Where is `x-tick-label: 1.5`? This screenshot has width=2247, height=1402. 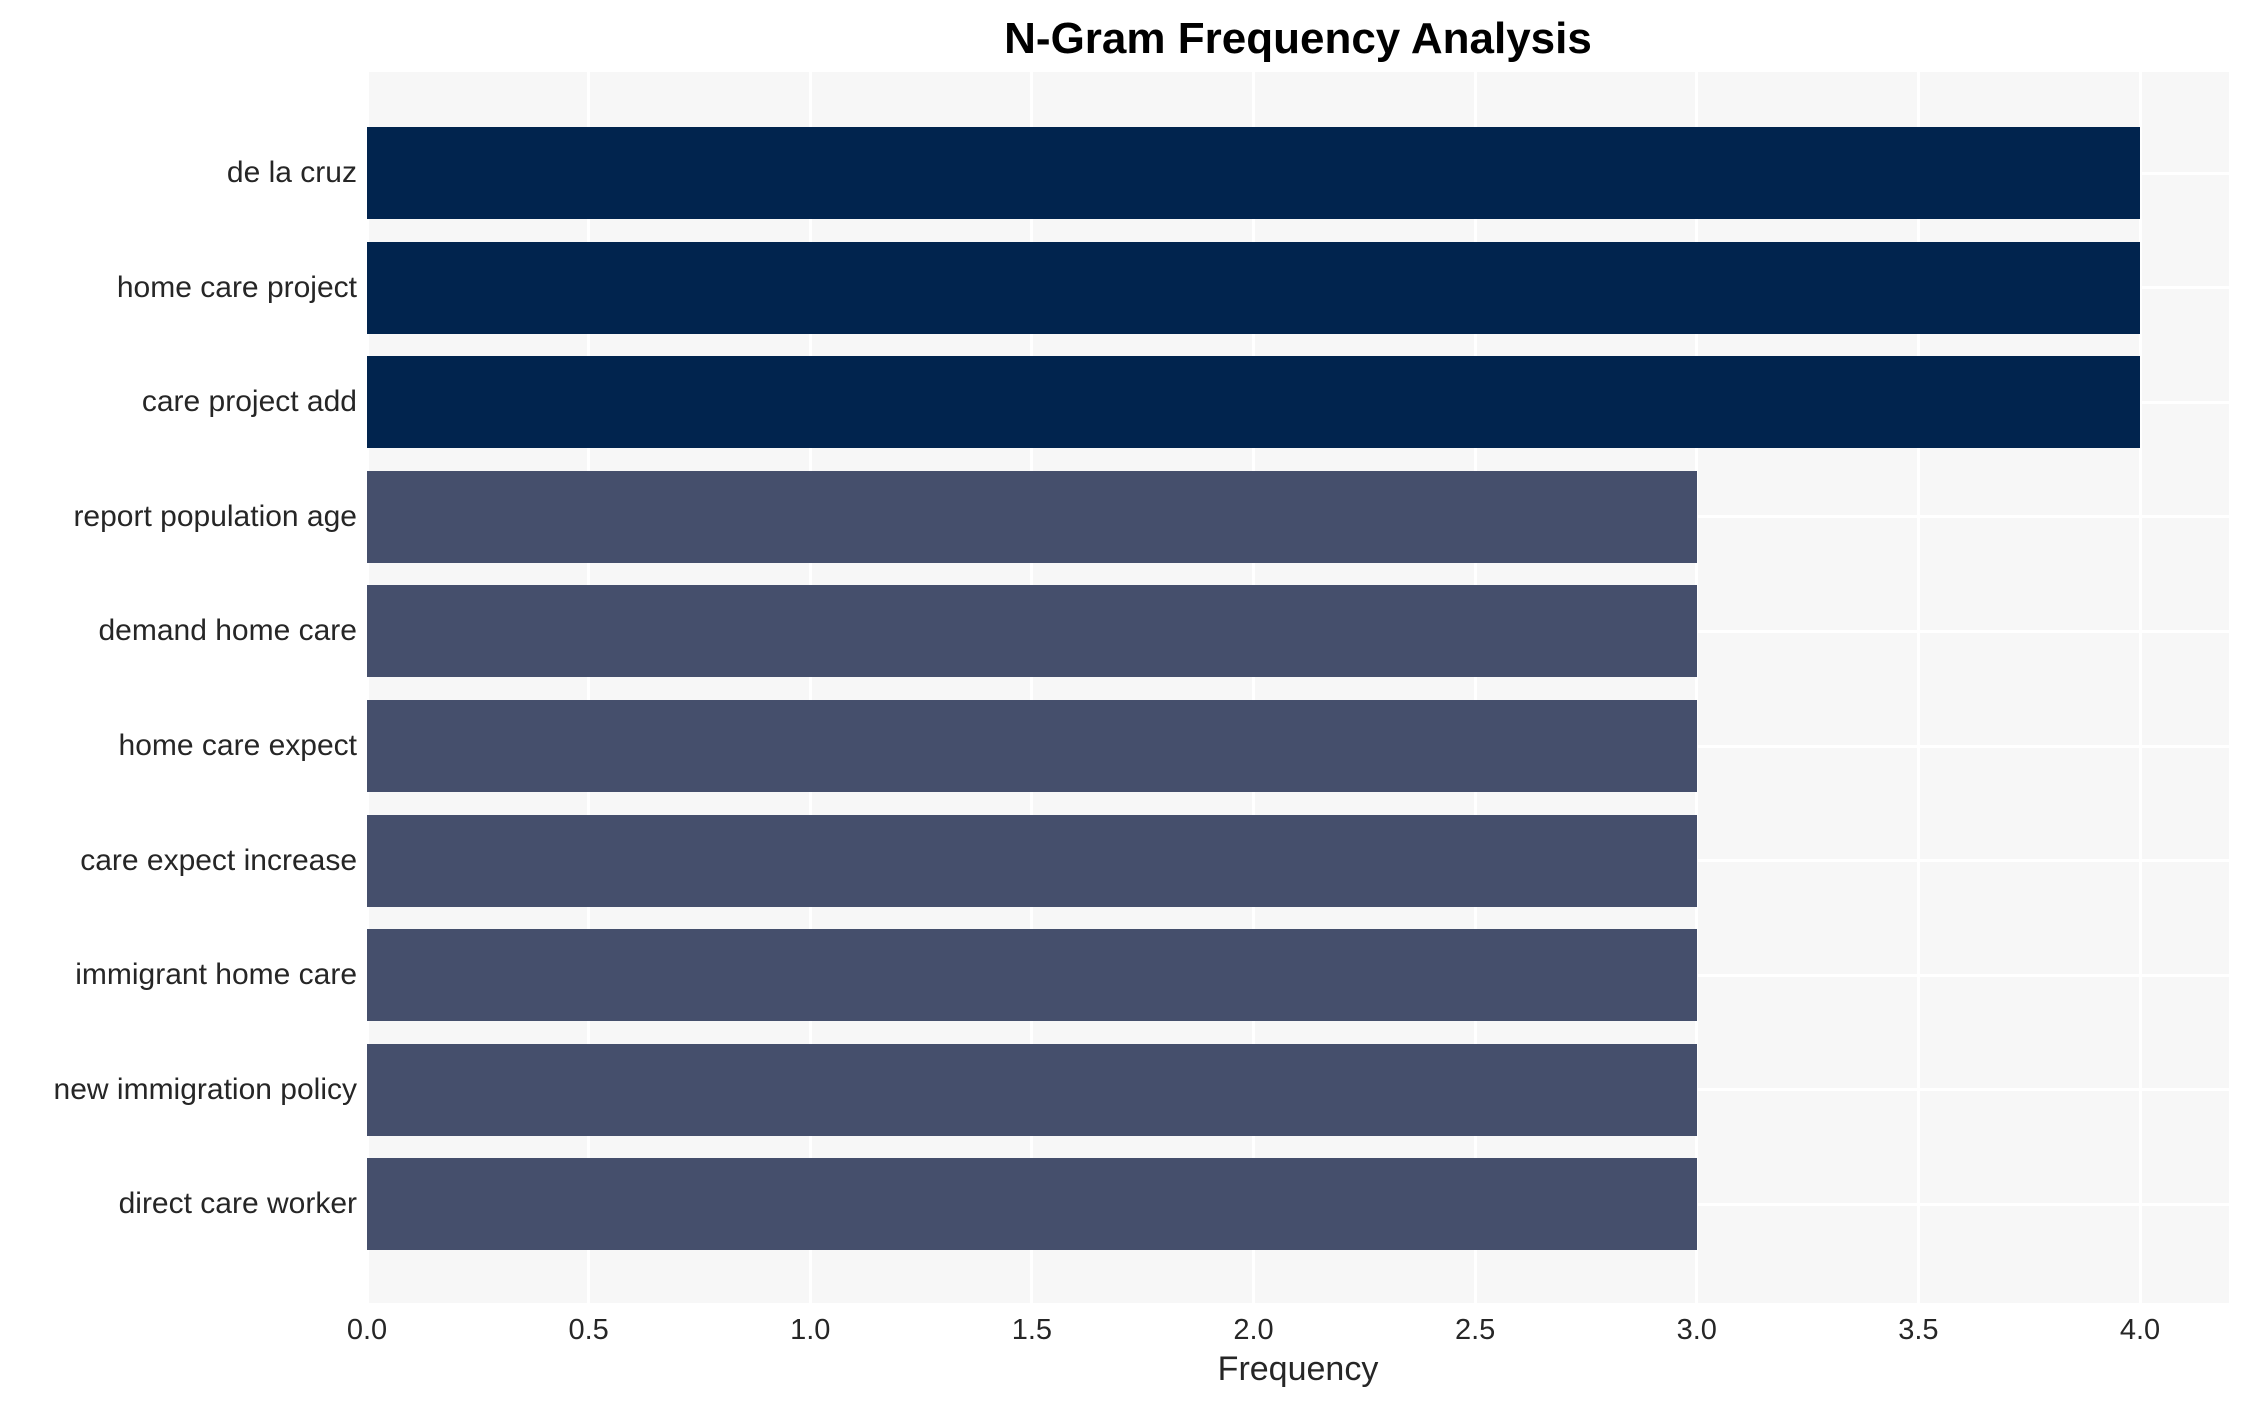 x-tick-label: 1.5 is located at coordinates (1032, 1330).